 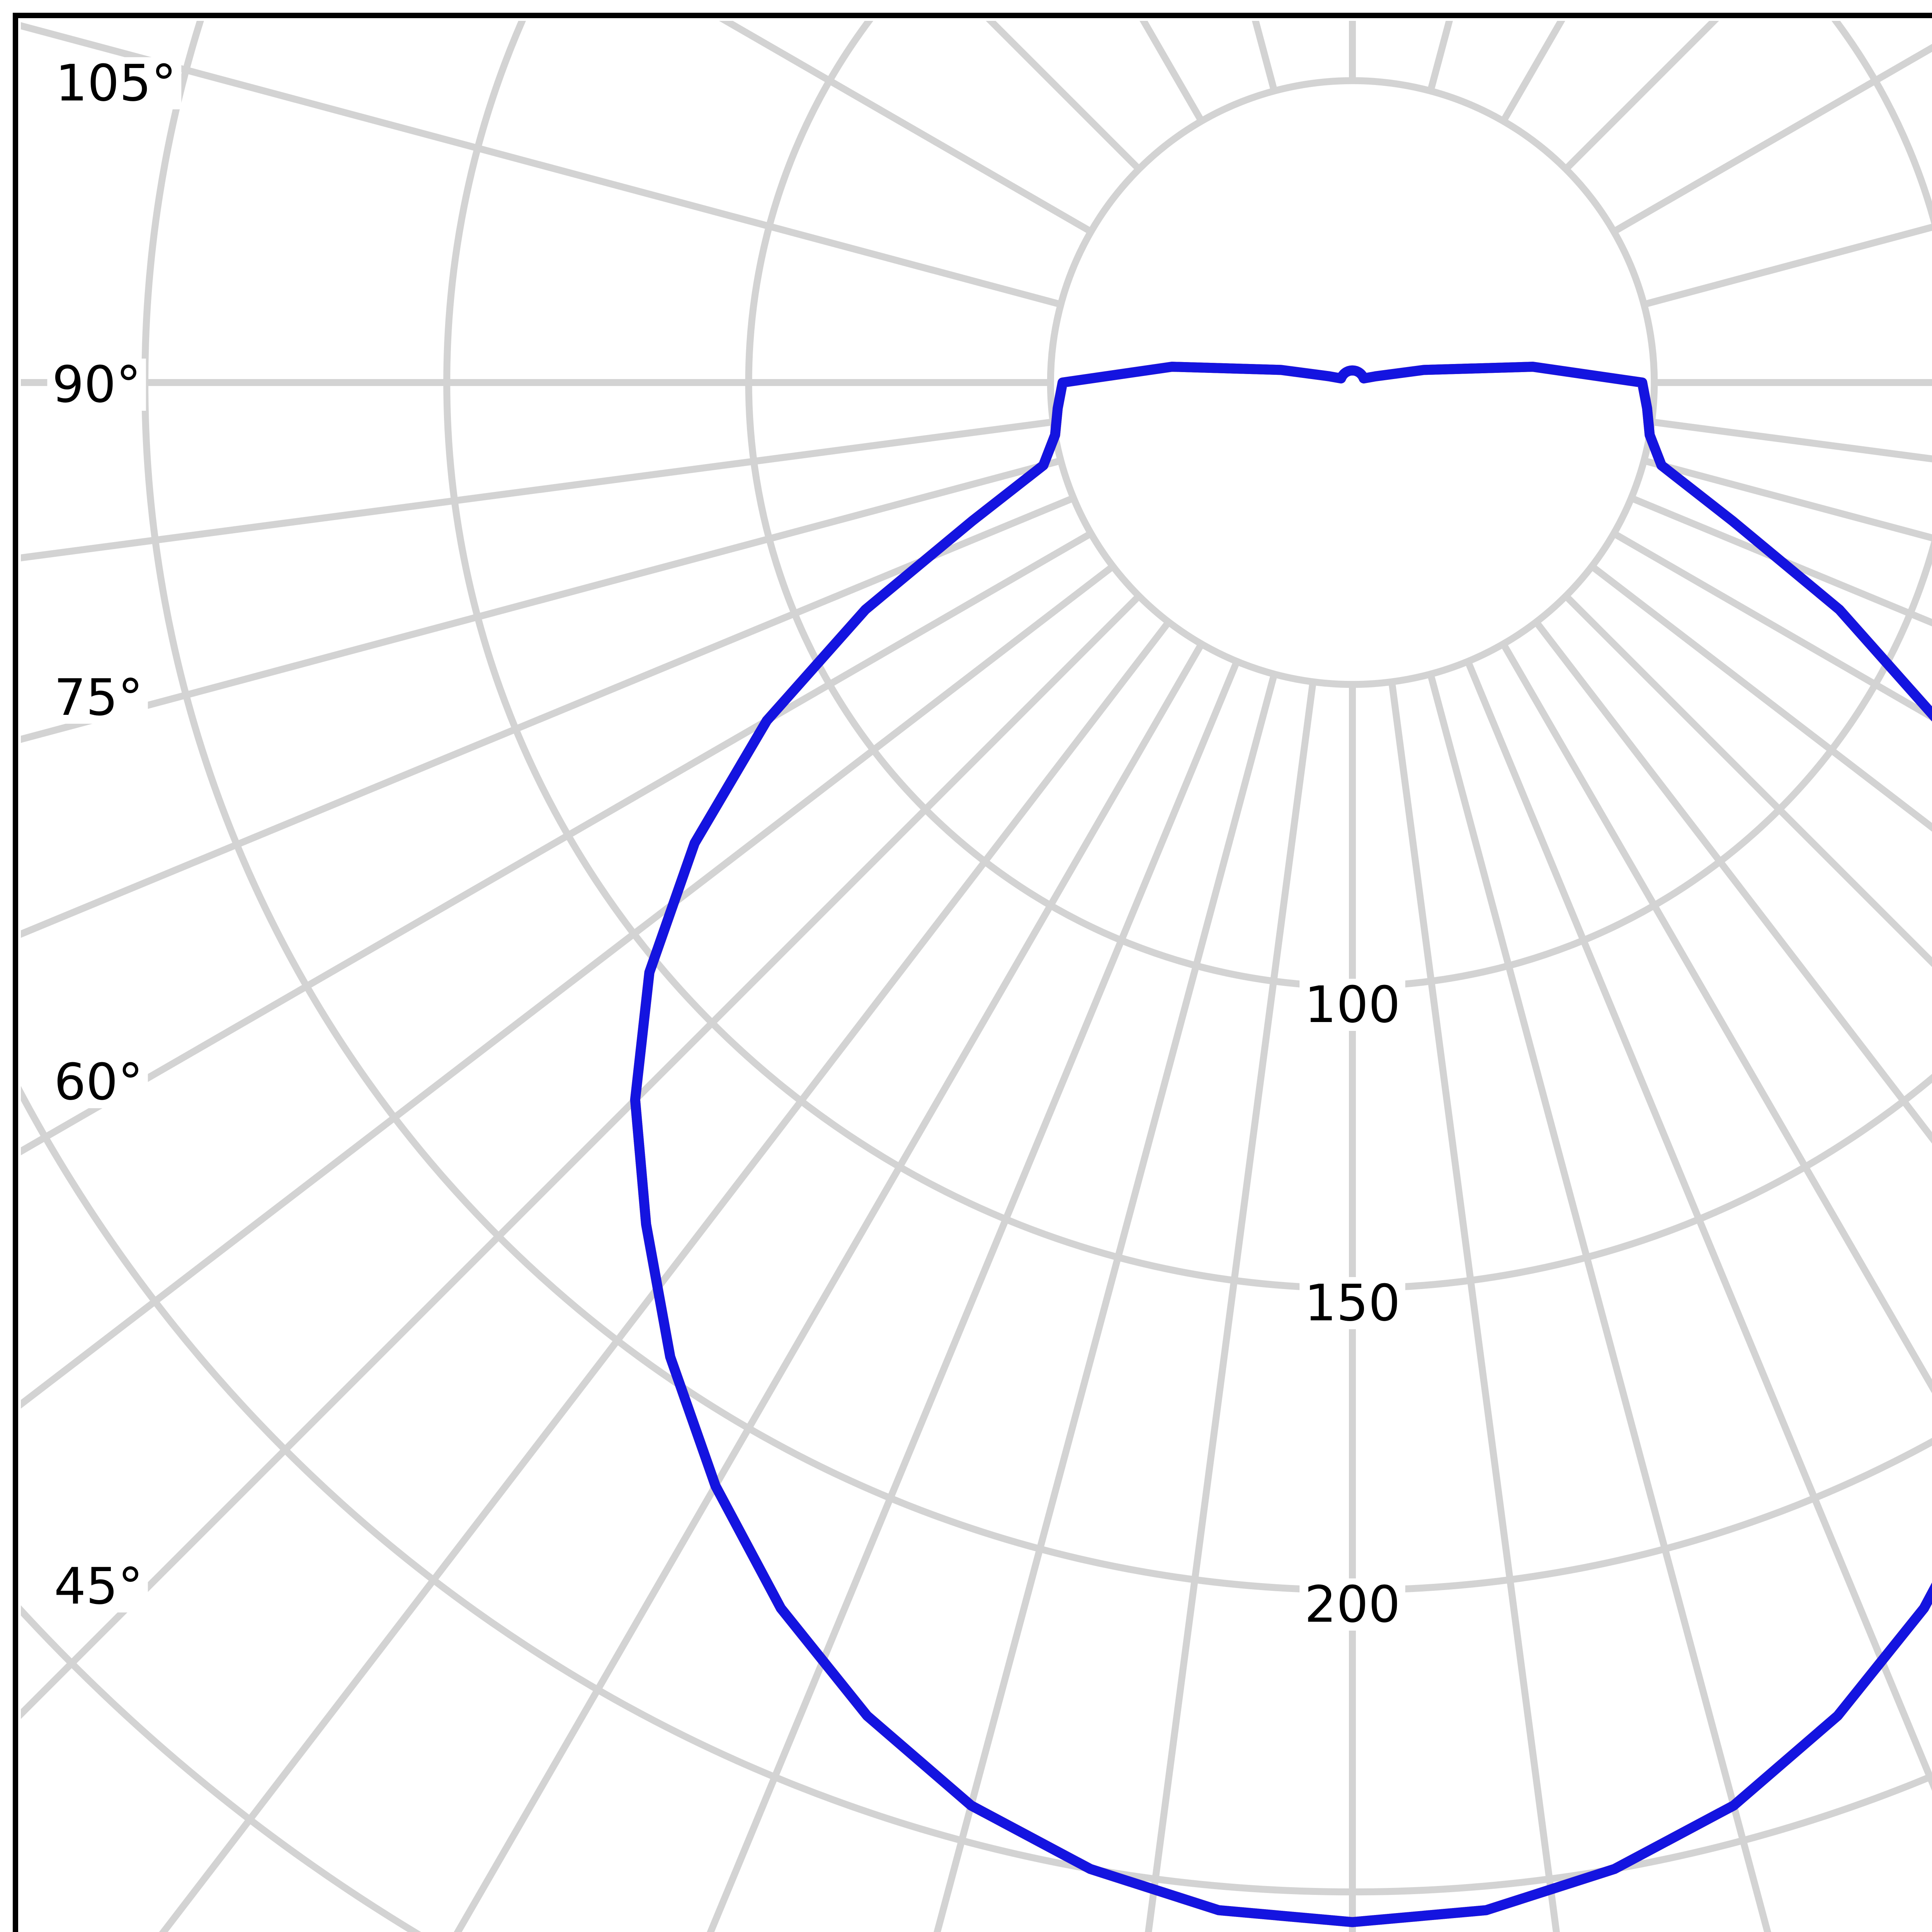 I want to click on grid-spoke-52.5, so click(x=1761, y=698).